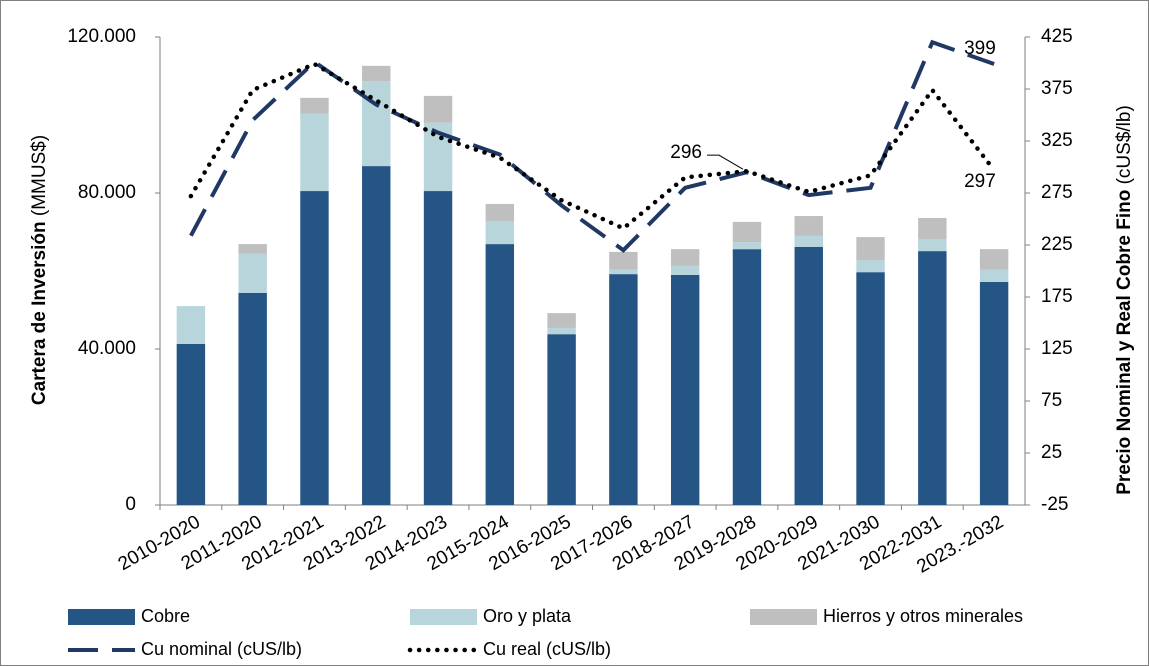  Describe the element at coordinates (107, 192) in the screenshot. I see `y-tick-label: 80.000` at that location.